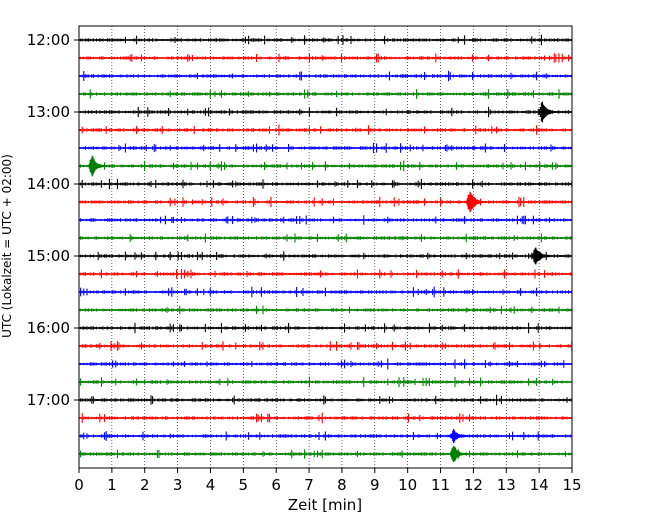 This screenshot has width=650, height=520. I want to click on y-tick-label: 16:00, so click(48, 328).